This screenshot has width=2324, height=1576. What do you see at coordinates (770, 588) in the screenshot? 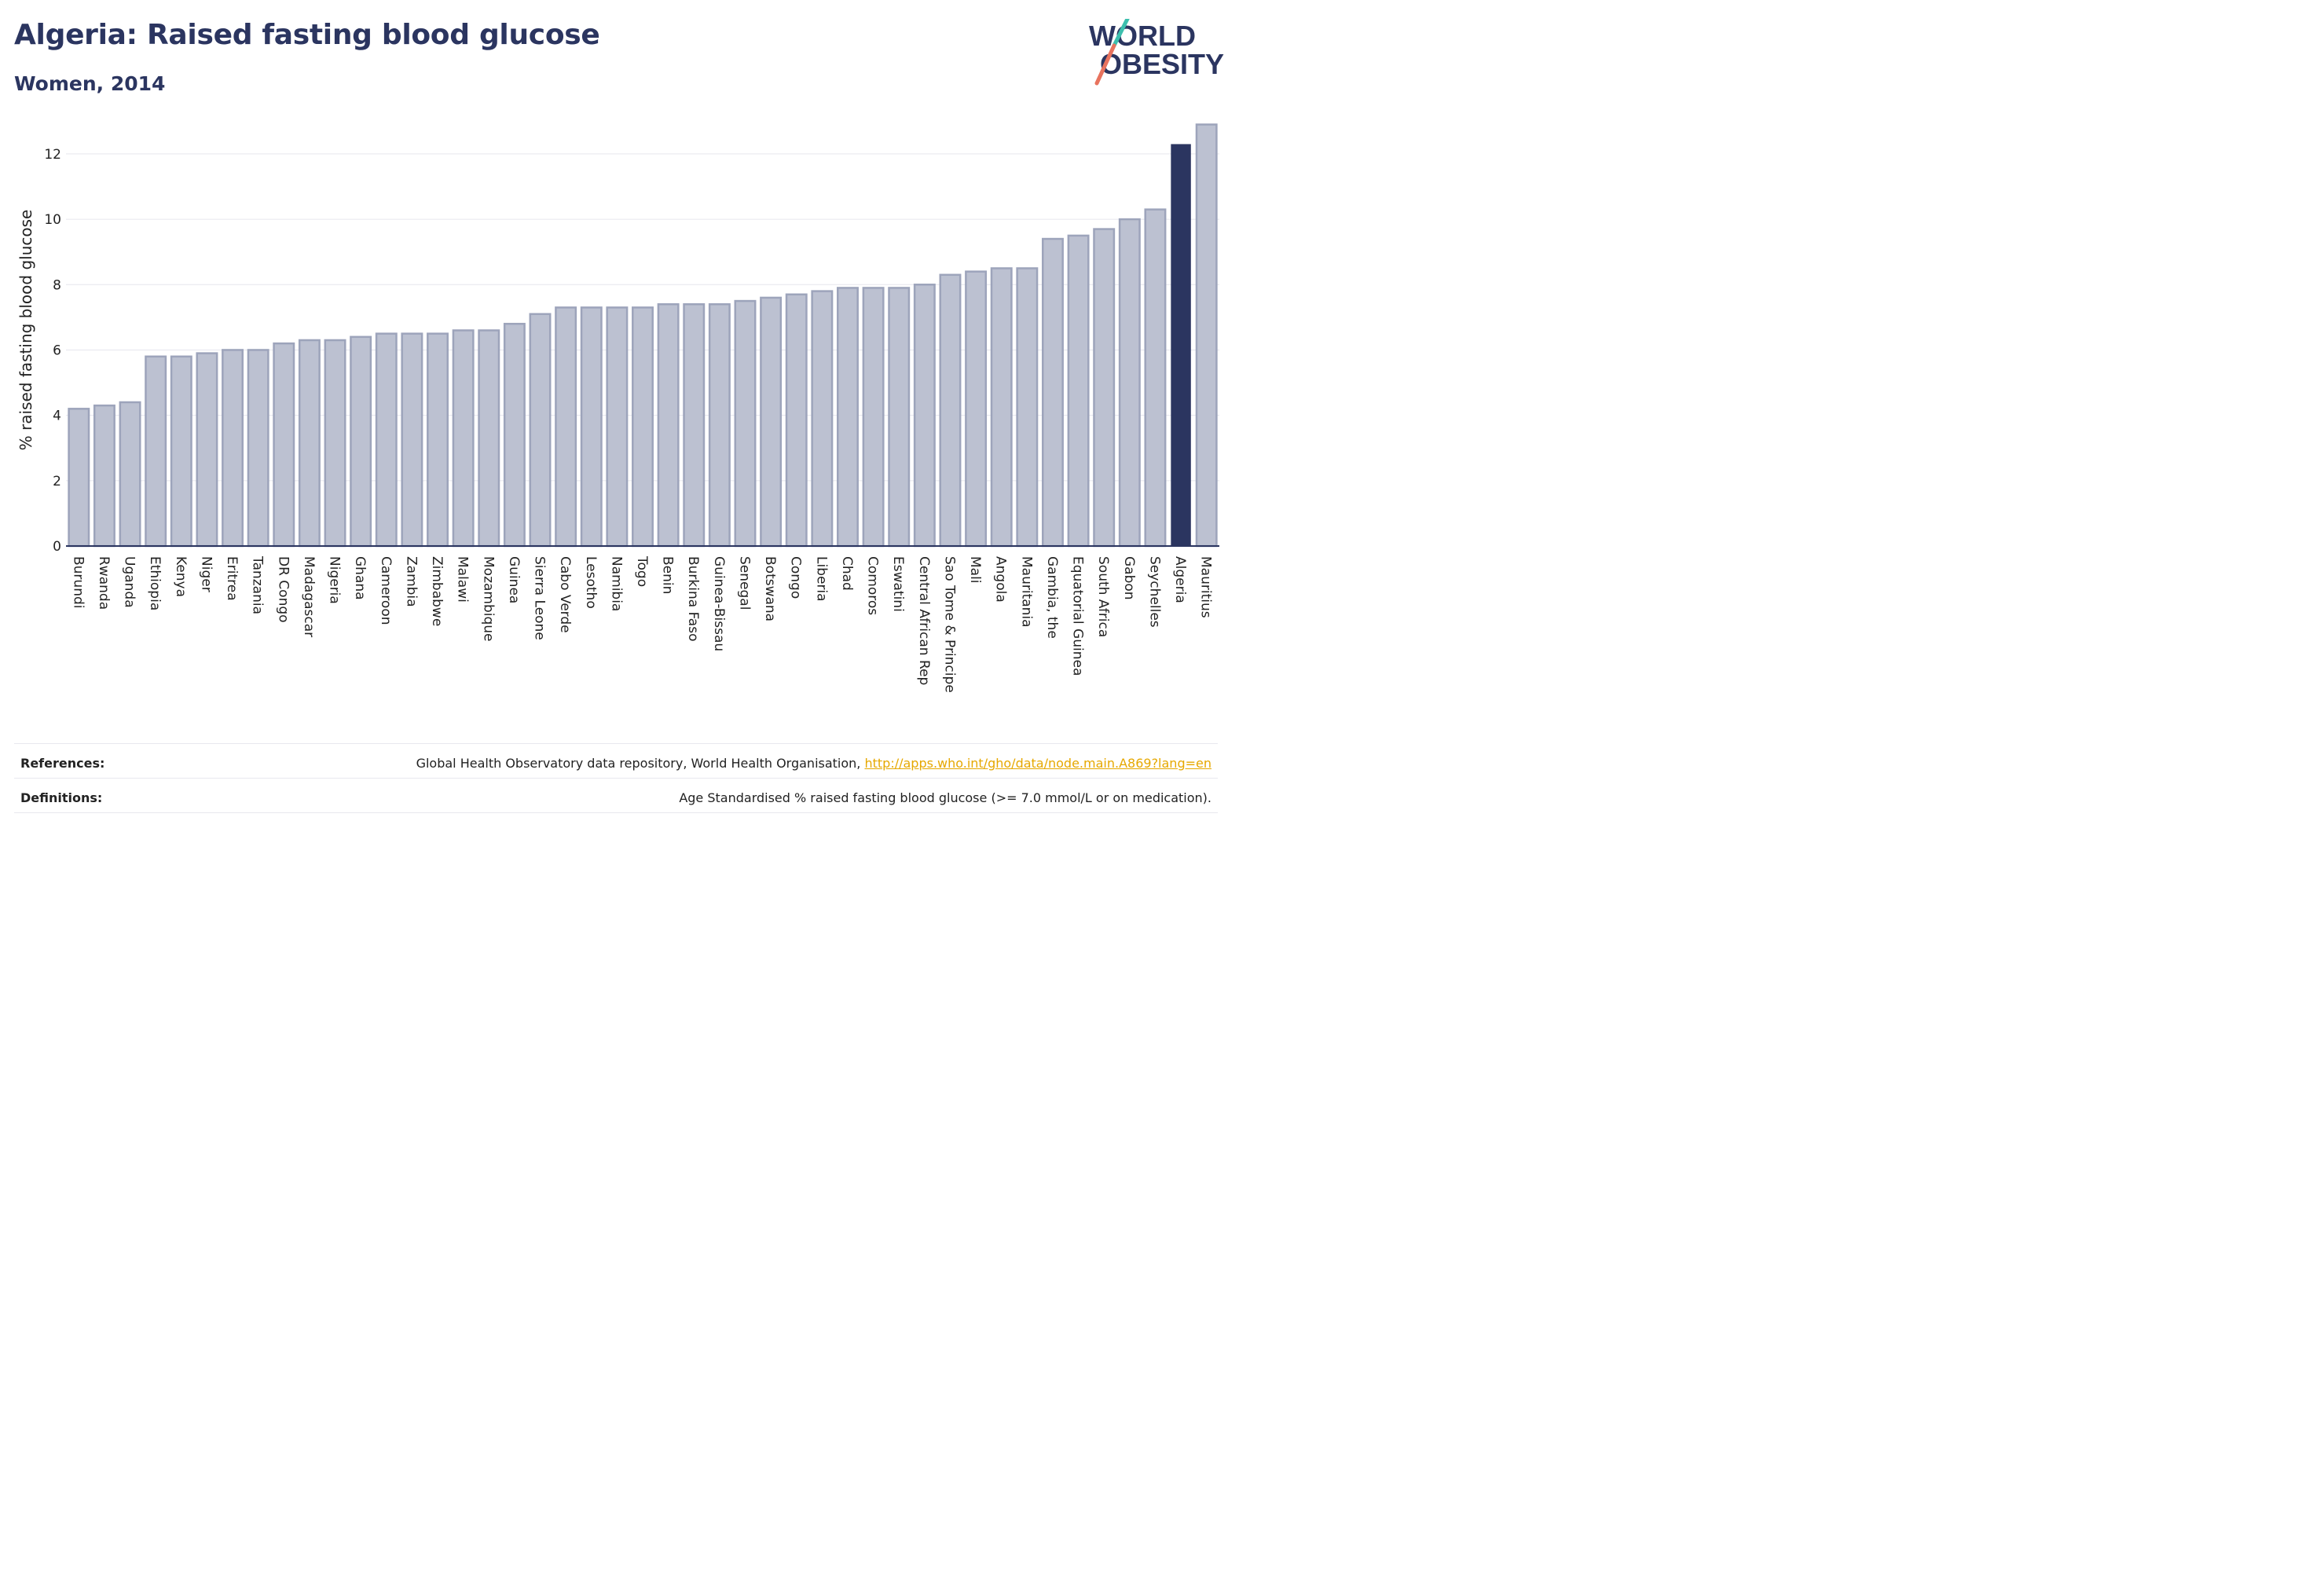
I see `x-tick-label: Botswana` at bounding box center [770, 588].